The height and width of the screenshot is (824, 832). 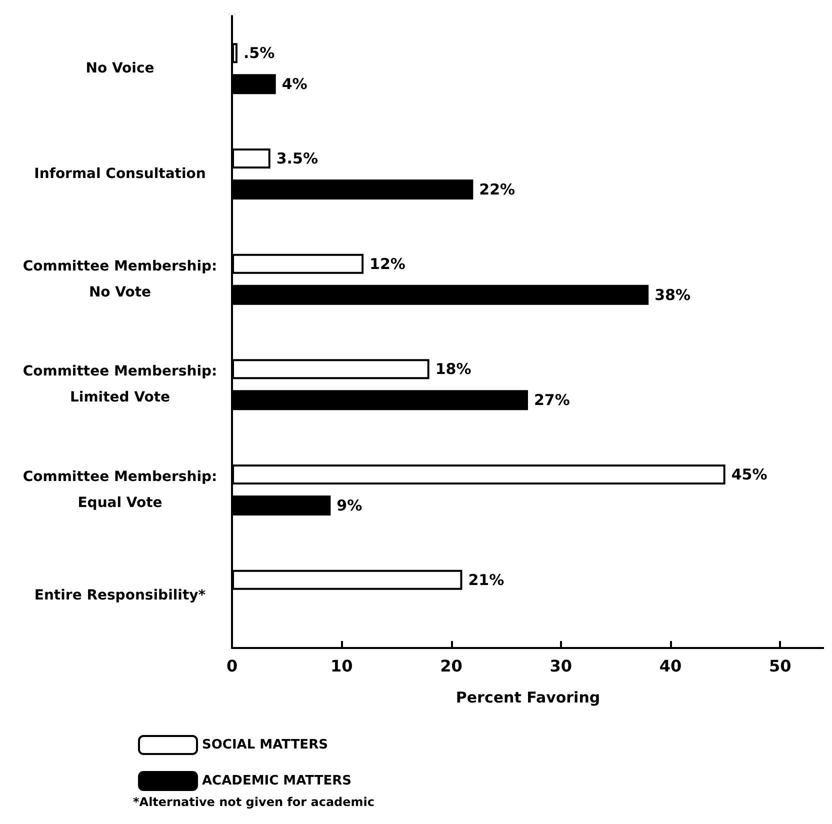 What do you see at coordinates (749, 475) in the screenshot?
I see `data-label: 45%` at bounding box center [749, 475].